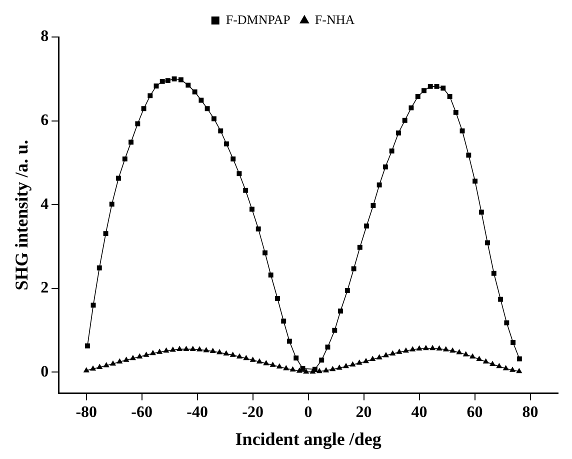 The image size is (572, 459). Describe the element at coordinates (253, 412) in the screenshot. I see `x-tick-label: -20` at that location.